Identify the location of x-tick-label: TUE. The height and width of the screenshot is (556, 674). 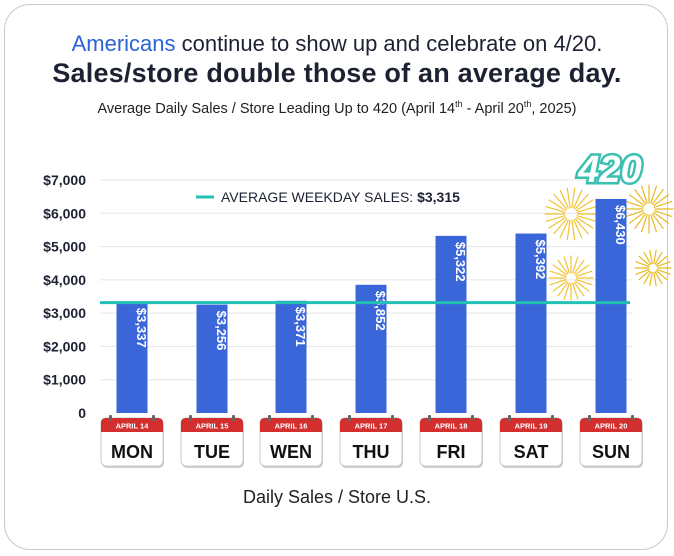
(212, 452).